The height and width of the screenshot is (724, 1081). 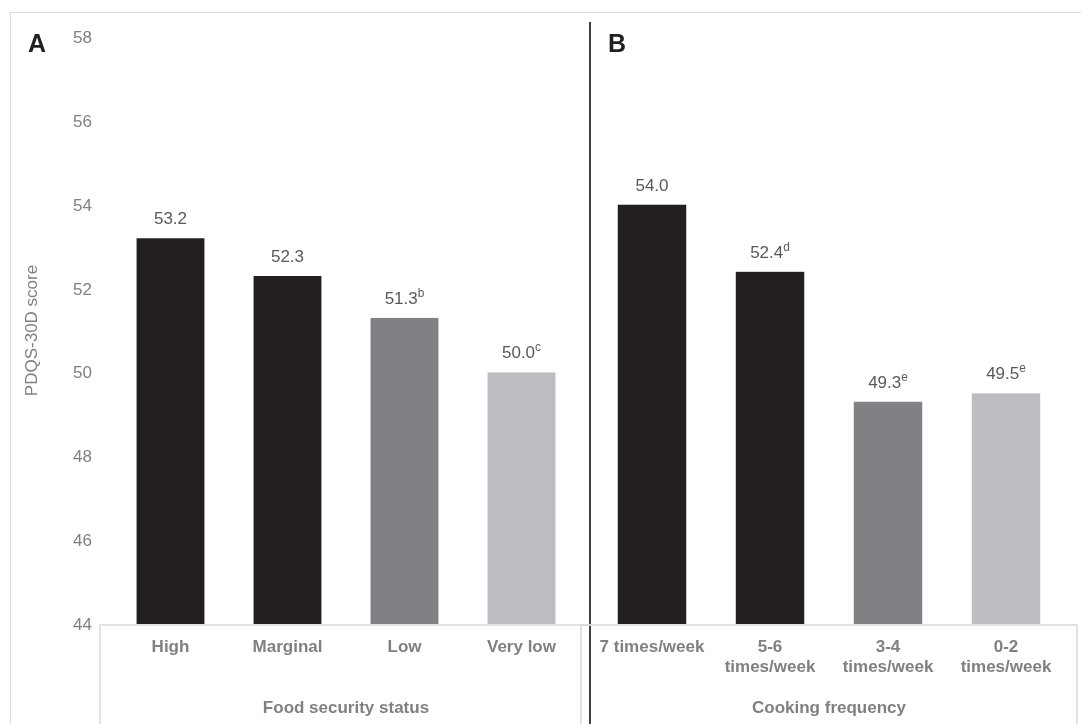 I want to click on data-label: 51.3$^{b}$, so click(x=404, y=296).